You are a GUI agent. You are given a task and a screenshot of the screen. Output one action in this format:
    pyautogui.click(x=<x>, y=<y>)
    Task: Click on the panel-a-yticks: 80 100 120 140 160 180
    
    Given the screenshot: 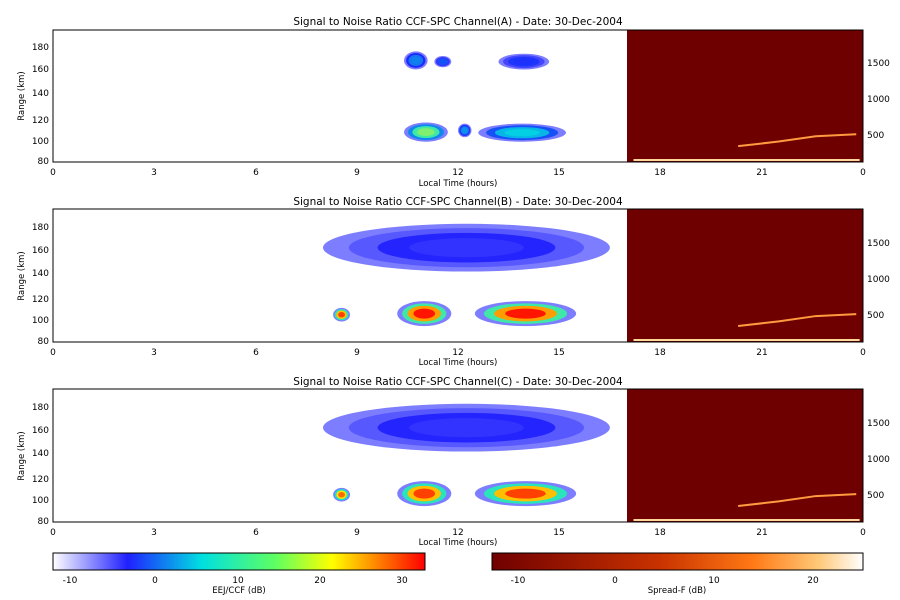 What is the action you would take?
    pyautogui.click(x=40, y=105)
    